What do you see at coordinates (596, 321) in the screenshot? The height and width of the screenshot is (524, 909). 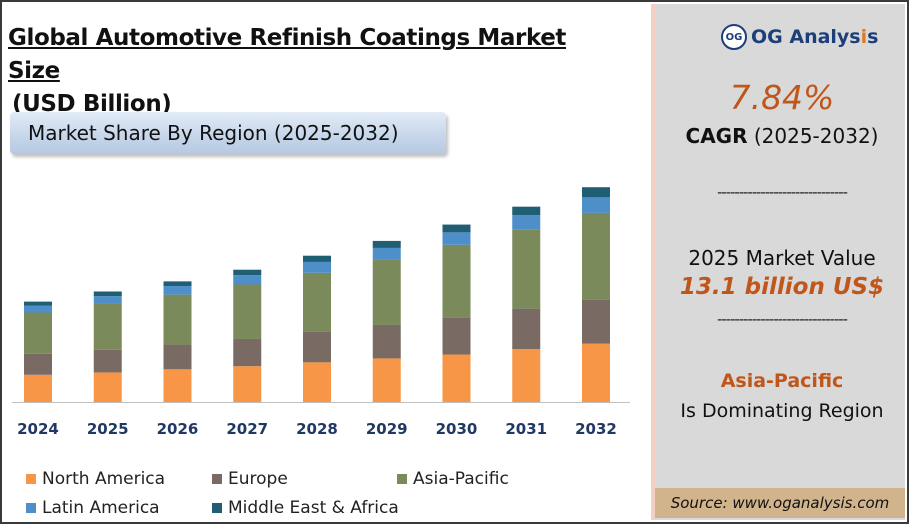 I see `bar-segment-europe-2032` at bounding box center [596, 321].